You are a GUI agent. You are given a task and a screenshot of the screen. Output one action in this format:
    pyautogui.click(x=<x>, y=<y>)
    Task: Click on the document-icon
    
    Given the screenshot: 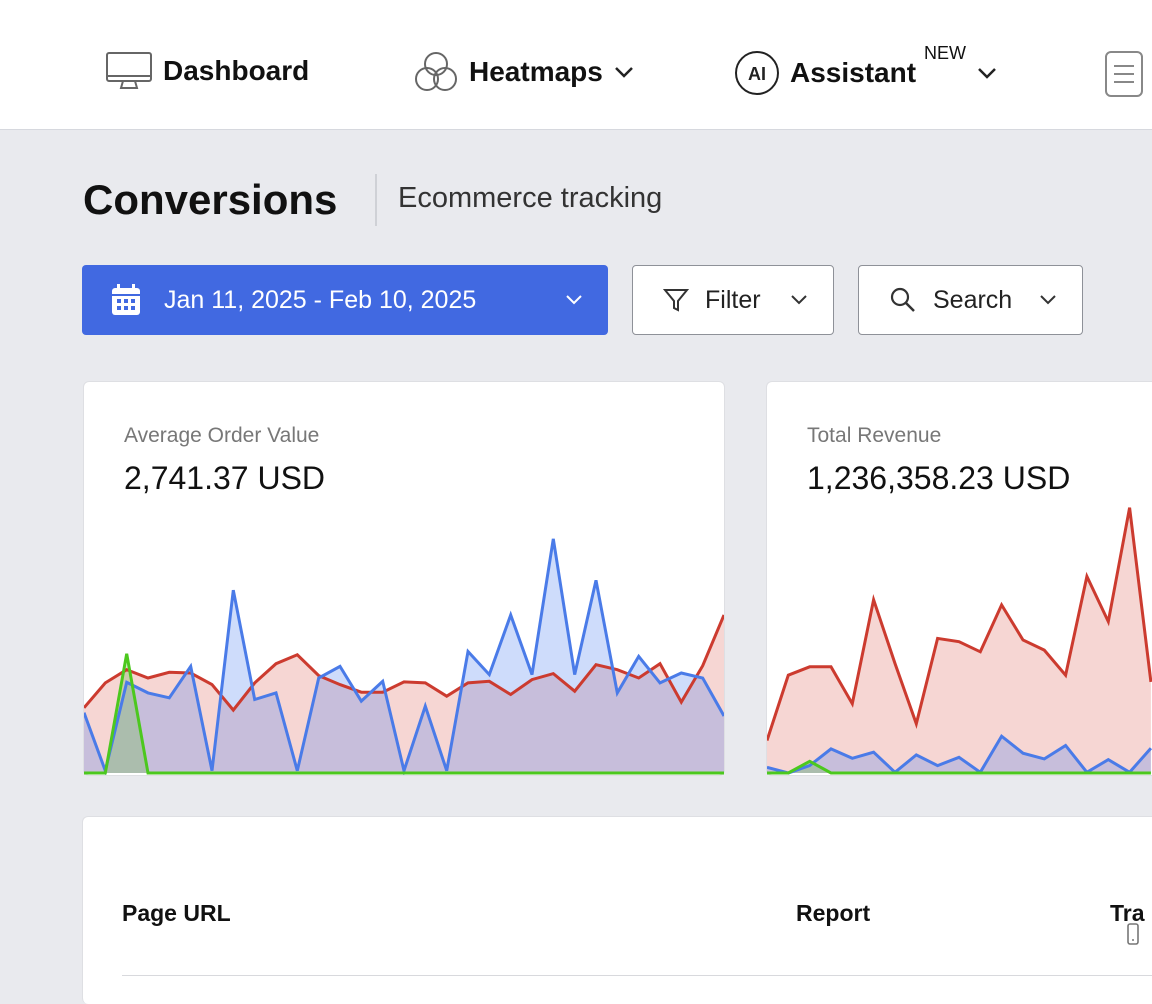 What is the action you would take?
    pyautogui.click(x=1124, y=74)
    